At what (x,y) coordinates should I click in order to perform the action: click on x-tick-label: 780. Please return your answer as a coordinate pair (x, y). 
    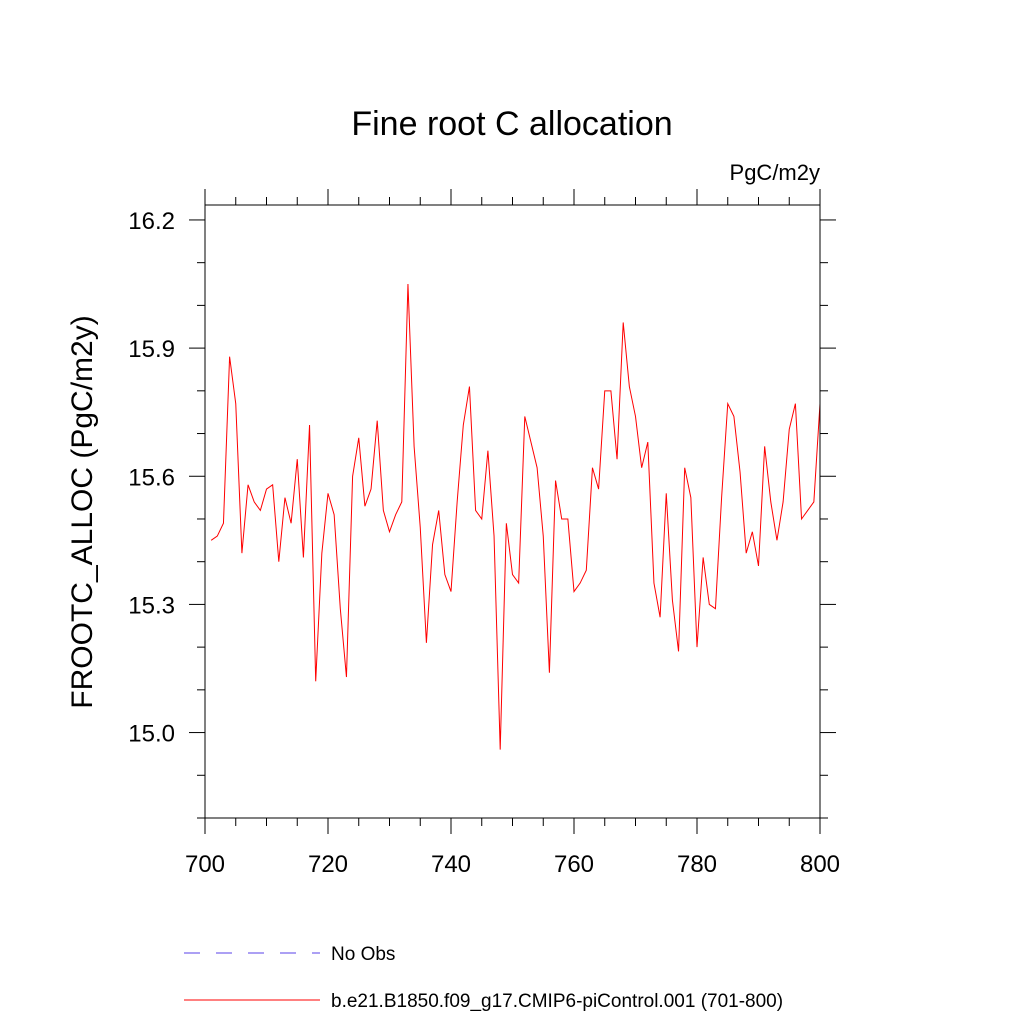
    Looking at the image, I should click on (697, 864).